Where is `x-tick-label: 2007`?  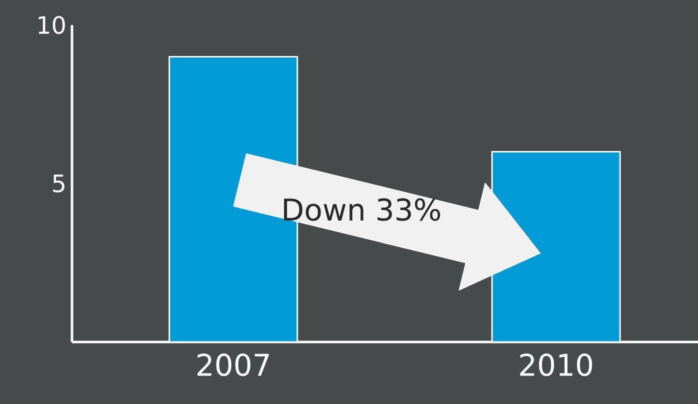 x-tick-label: 2007 is located at coordinates (233, 365).